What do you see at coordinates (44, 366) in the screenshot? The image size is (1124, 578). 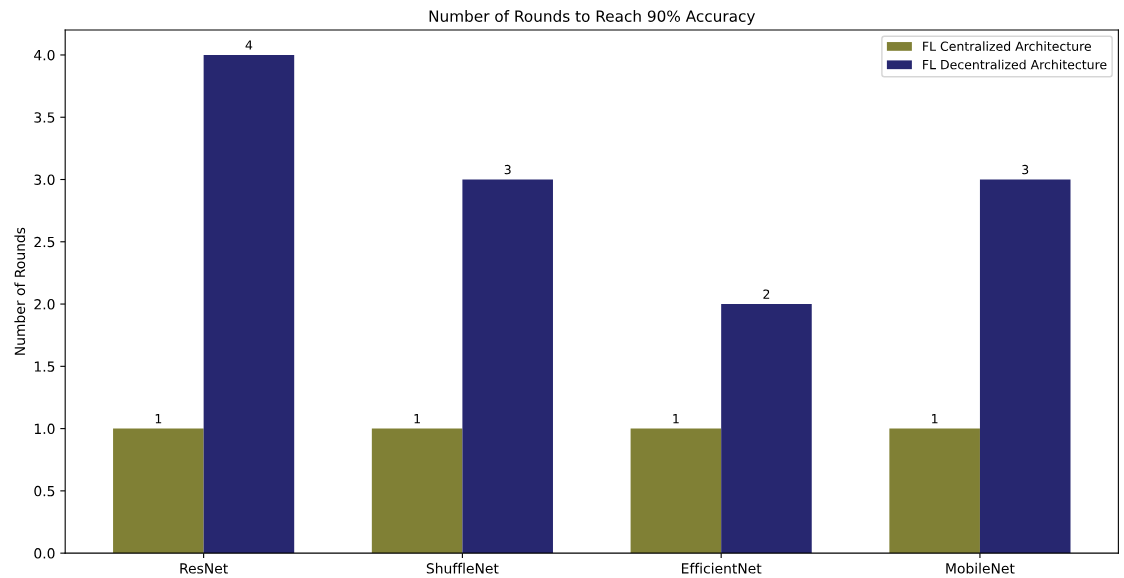 I see `y-tick-label: 1.5` at bounding box center [44, 366].